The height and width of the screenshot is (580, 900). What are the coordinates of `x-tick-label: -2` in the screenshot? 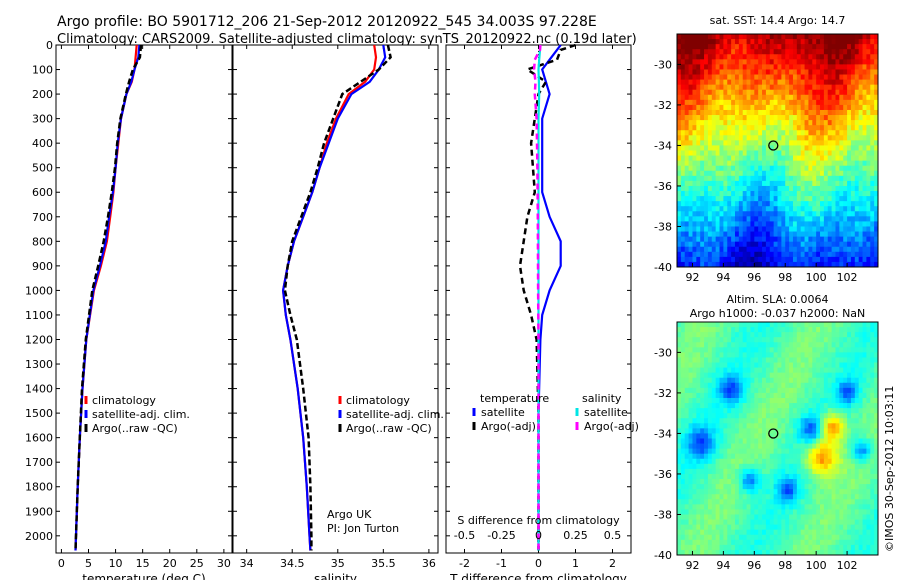 It's located at (464, 563).